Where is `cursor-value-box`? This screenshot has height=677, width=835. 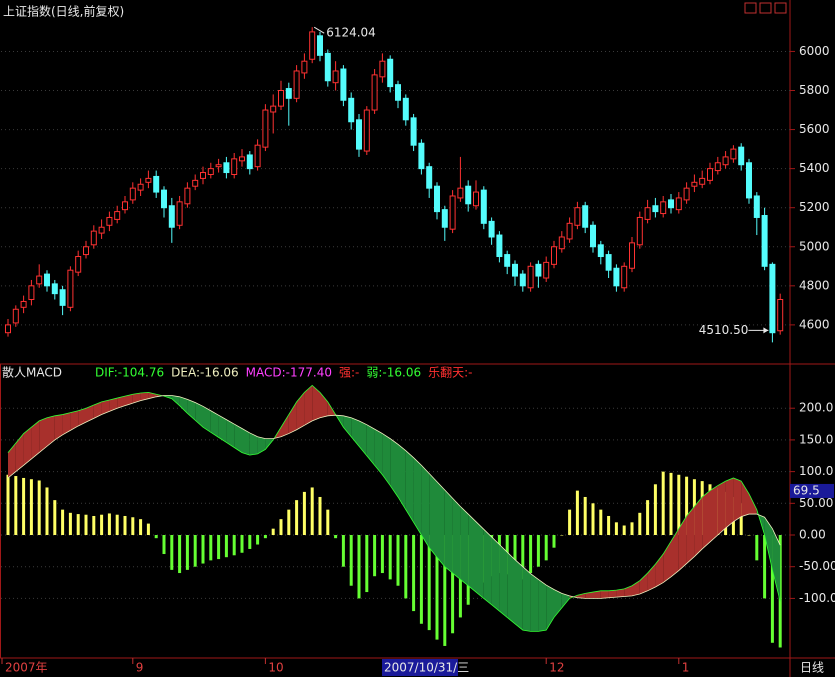 cursor-value-box is located at coordinates (812, 490).